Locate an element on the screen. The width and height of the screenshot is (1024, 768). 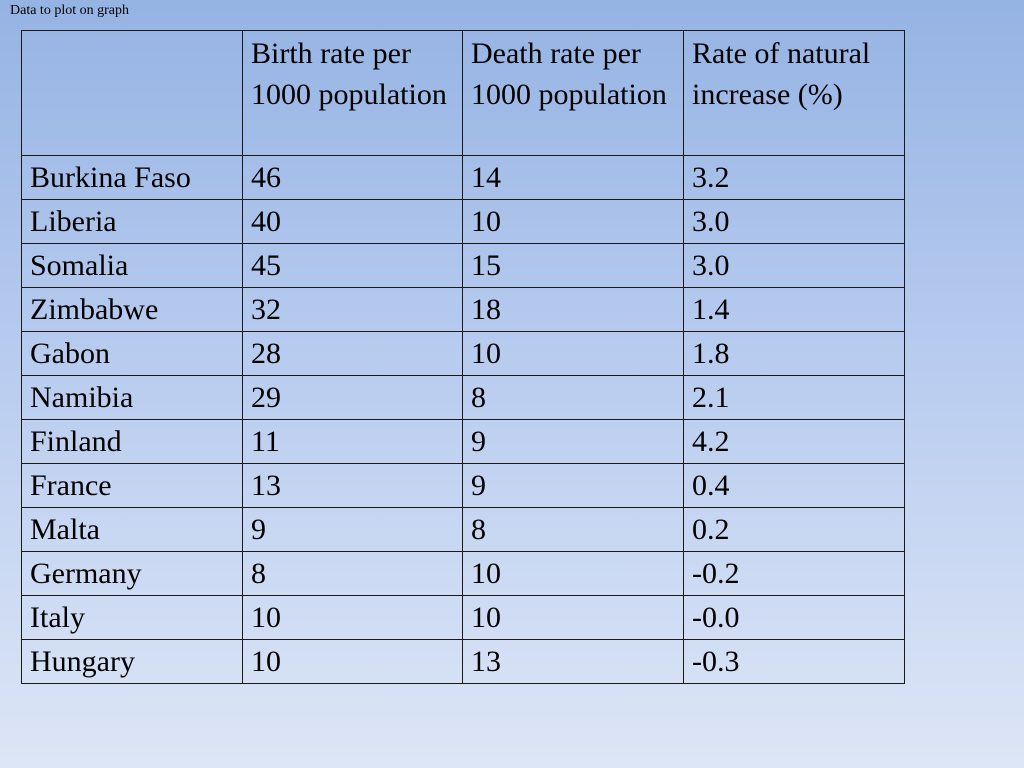
natural-increase-cell: 1.4 is located at coordinates (794, 309).